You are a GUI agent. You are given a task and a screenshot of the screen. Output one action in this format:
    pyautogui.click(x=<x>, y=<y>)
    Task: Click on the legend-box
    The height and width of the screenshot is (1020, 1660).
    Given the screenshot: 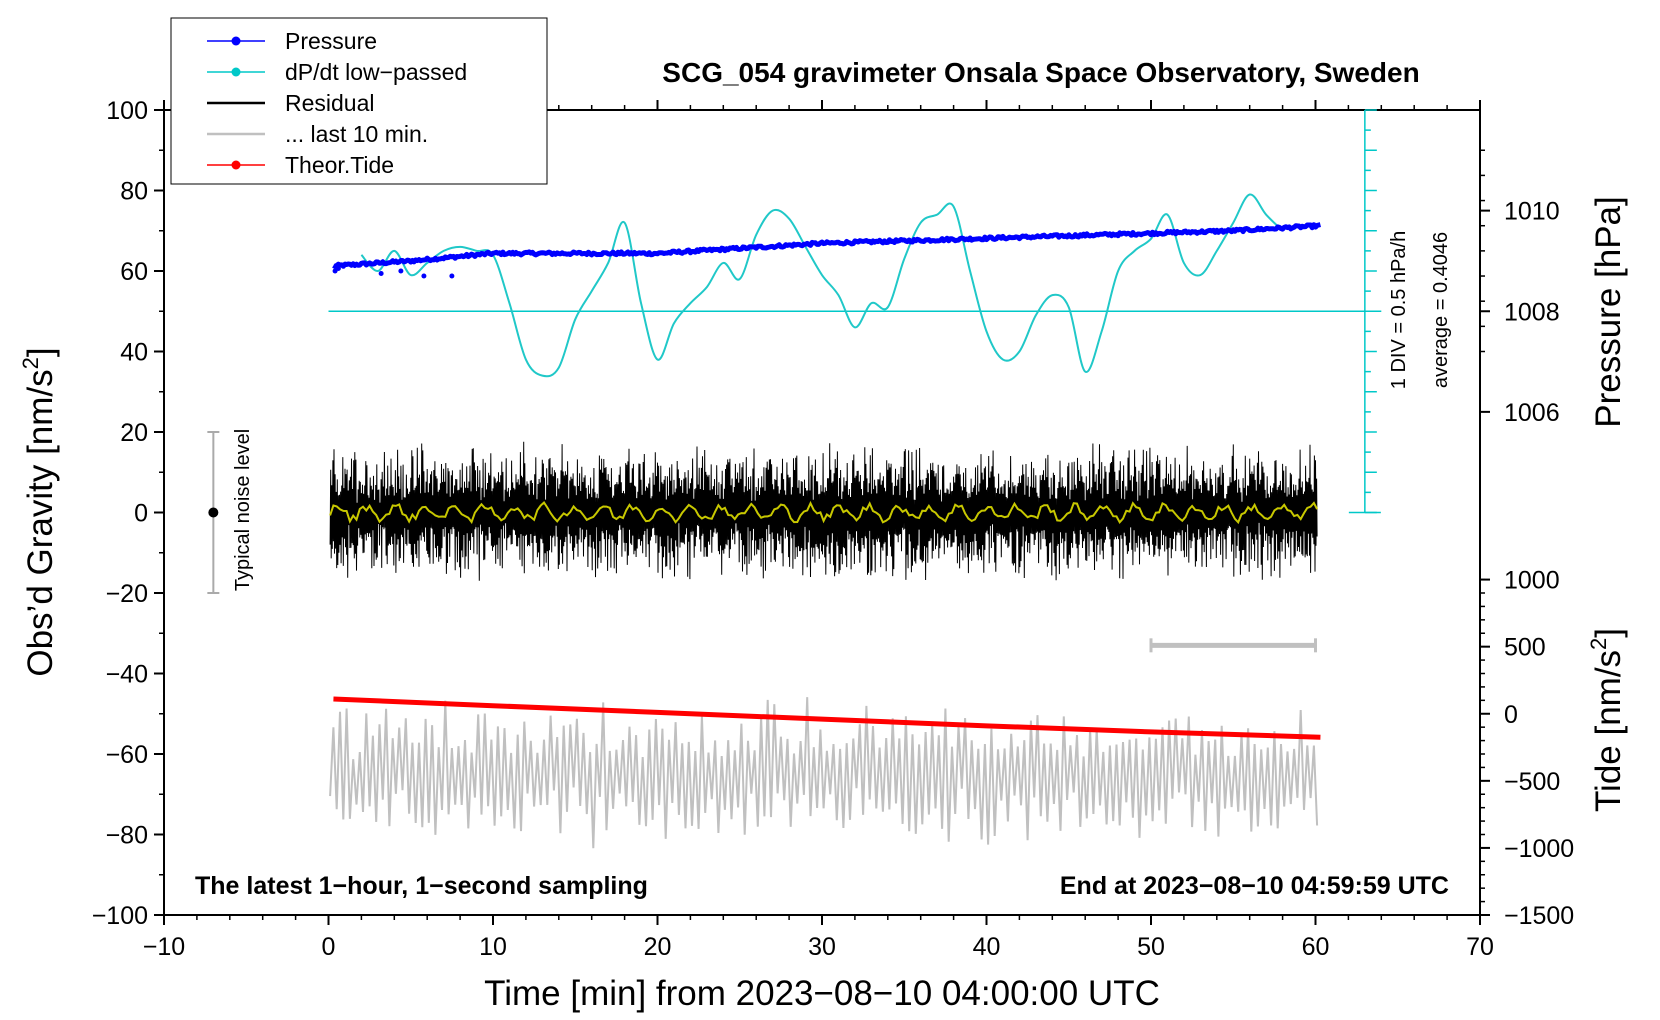 What is the action you would take?
    pyautogui.click(x=359, y=101)
    